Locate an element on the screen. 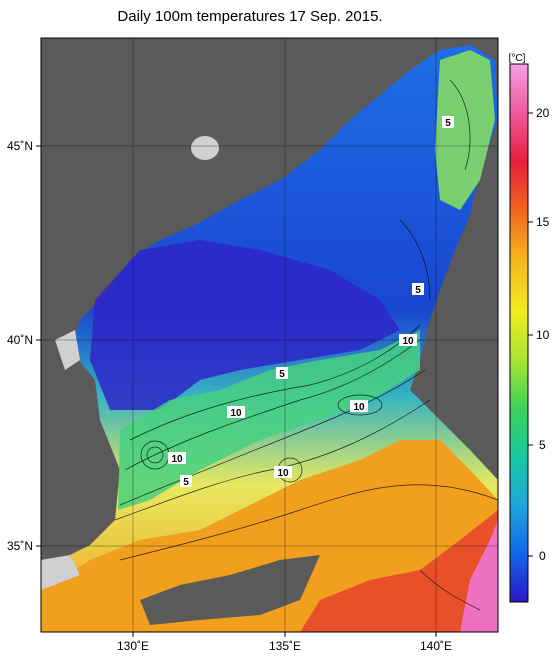  map-title: Daily 100m temperatures 17 Sep. 2015. is located at coordinates (250, 16).